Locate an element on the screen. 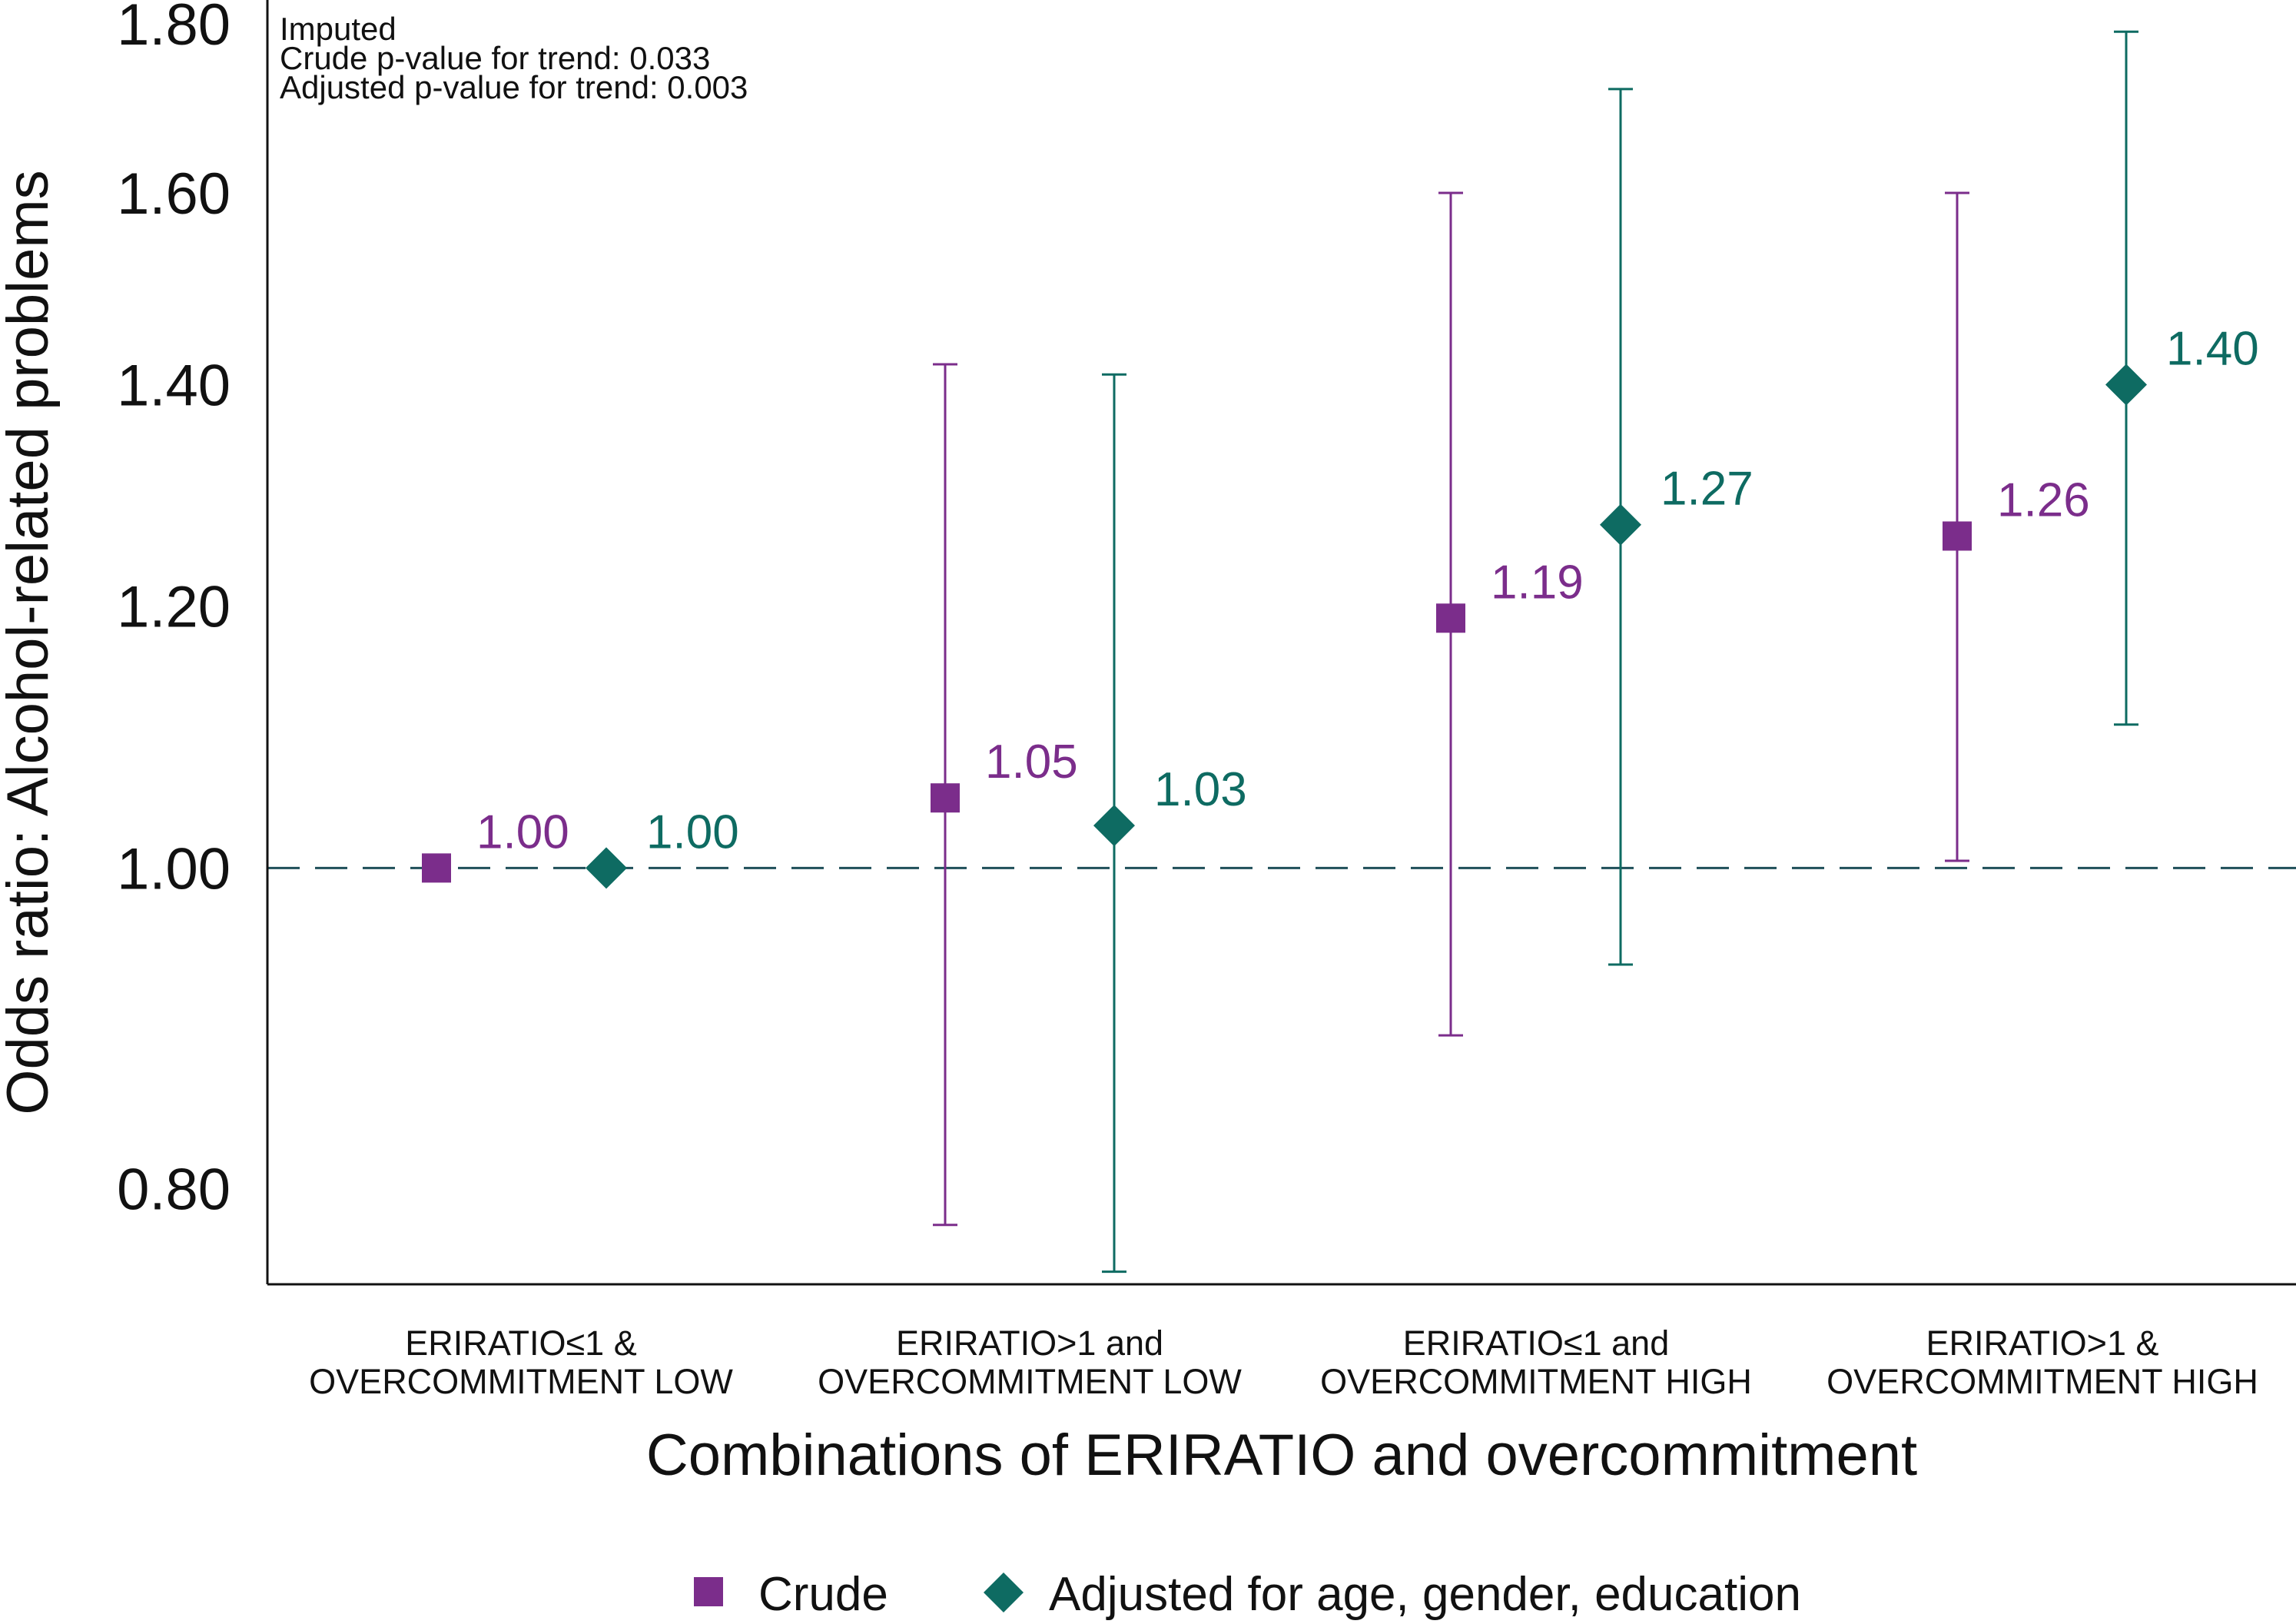 This screenshot has width=2296, height=1624. adjusted-value-label-2: 1.03 is located at coordinates (1201, 789).